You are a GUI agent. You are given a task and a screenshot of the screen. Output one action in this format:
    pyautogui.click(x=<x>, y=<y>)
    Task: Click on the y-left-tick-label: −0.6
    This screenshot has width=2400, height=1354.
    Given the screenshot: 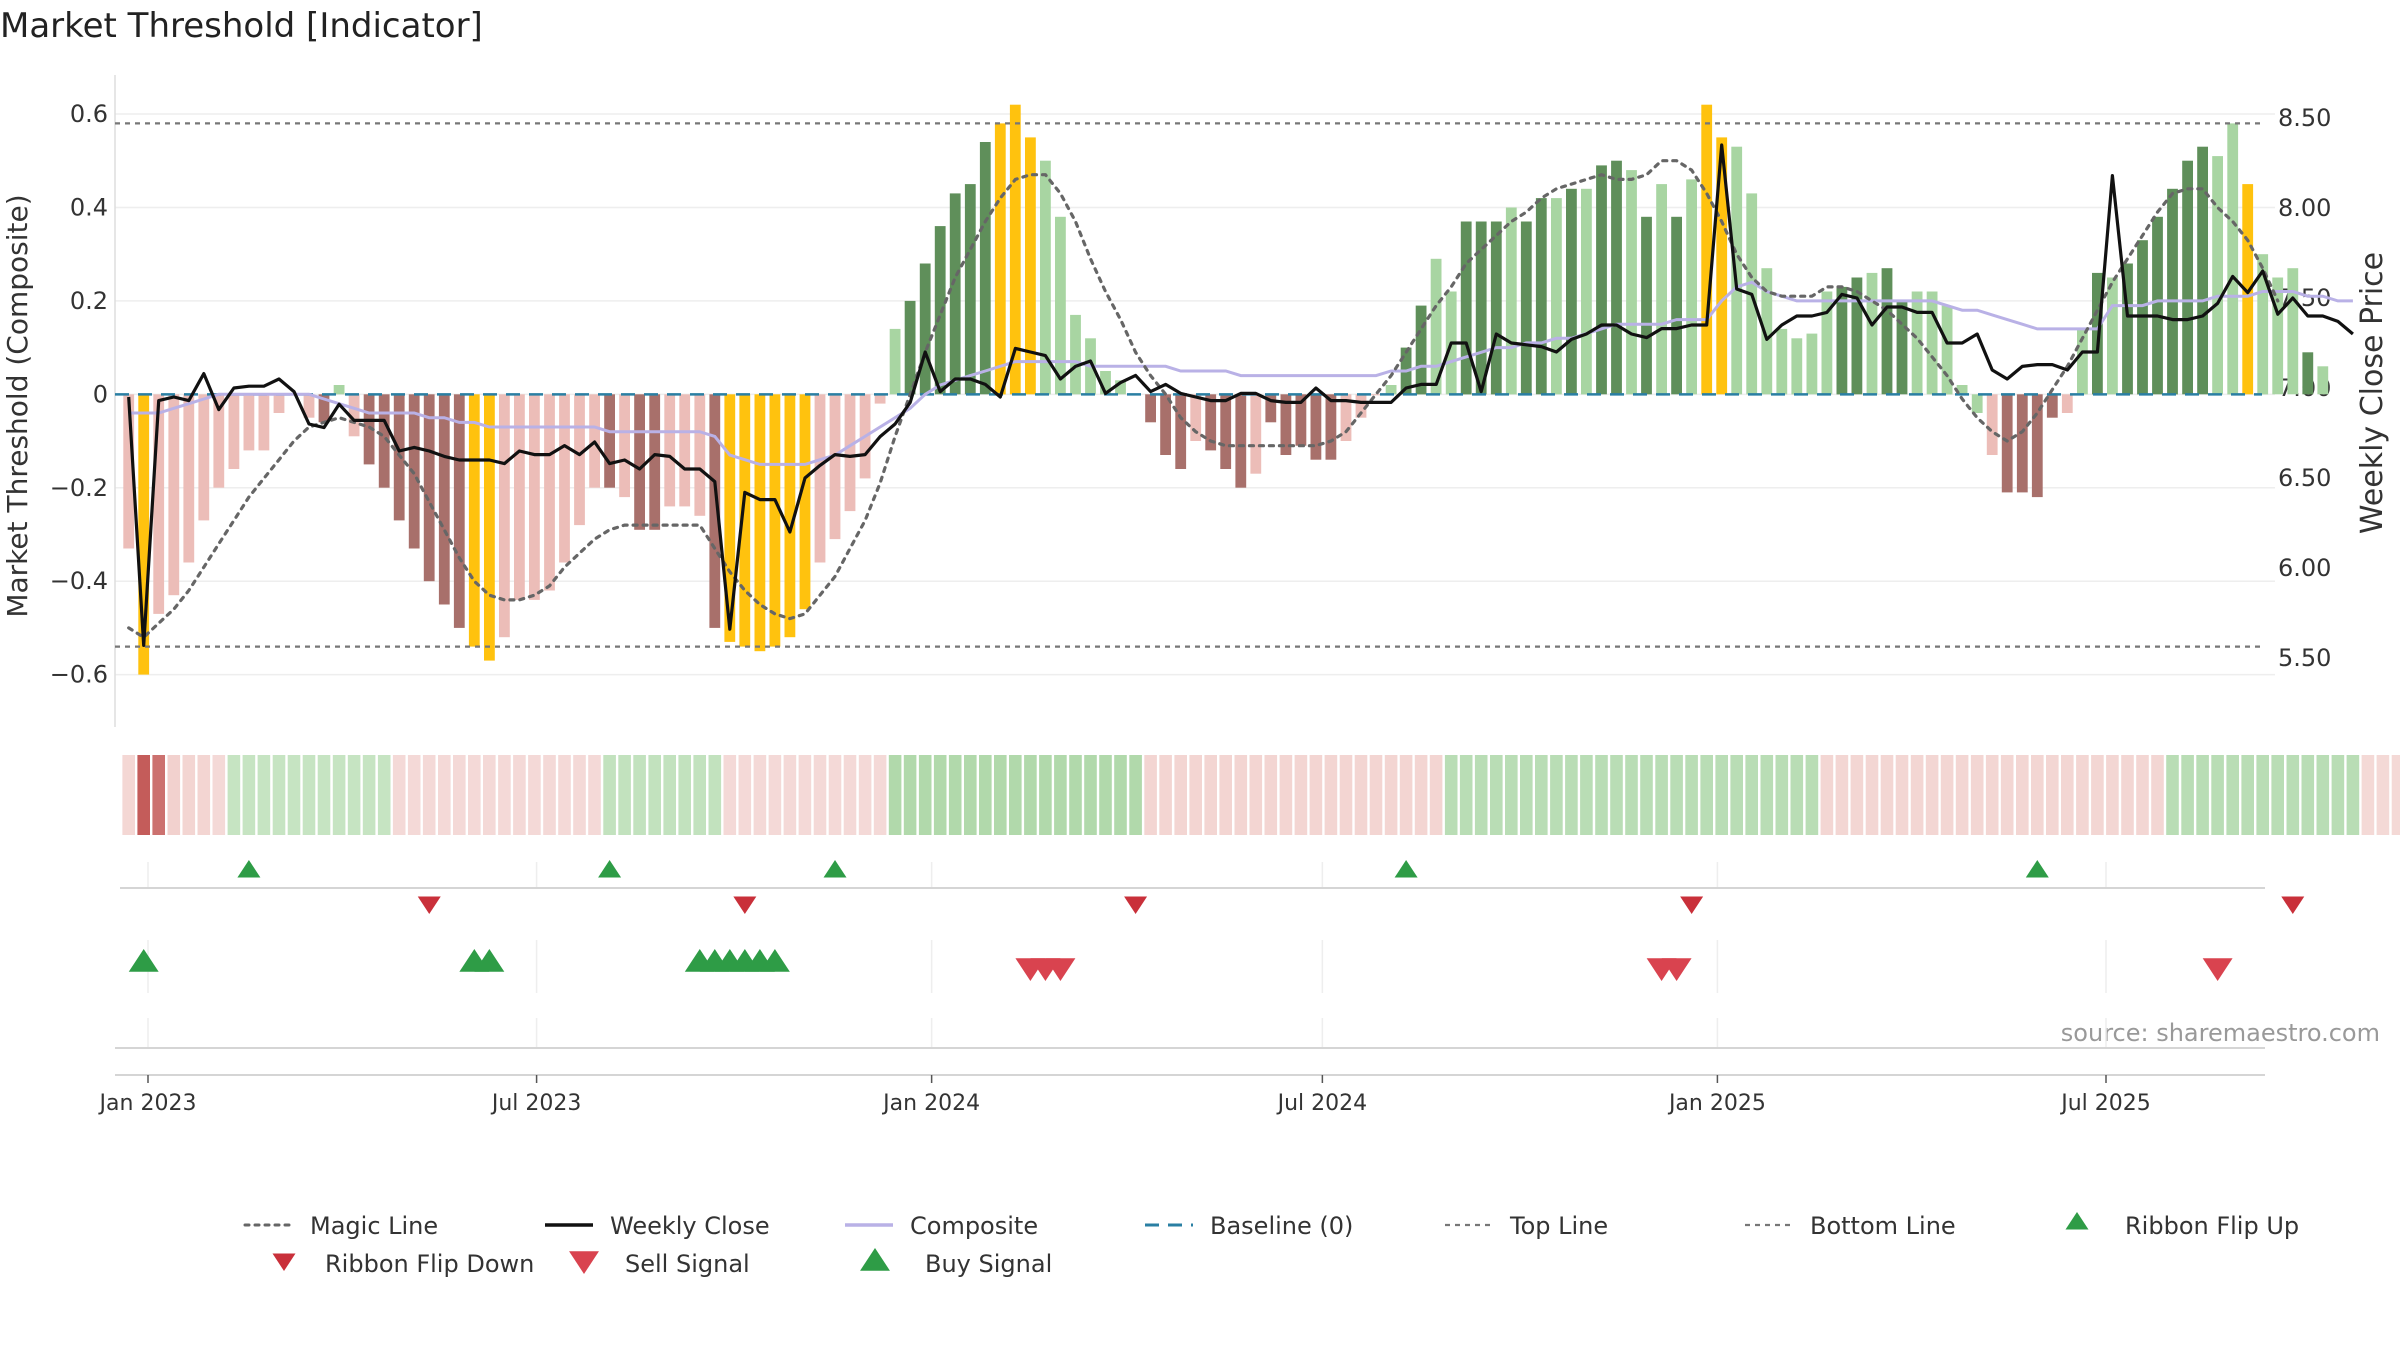 What is the action you would take?
    pyautogui.click(x=79, y=675)
    